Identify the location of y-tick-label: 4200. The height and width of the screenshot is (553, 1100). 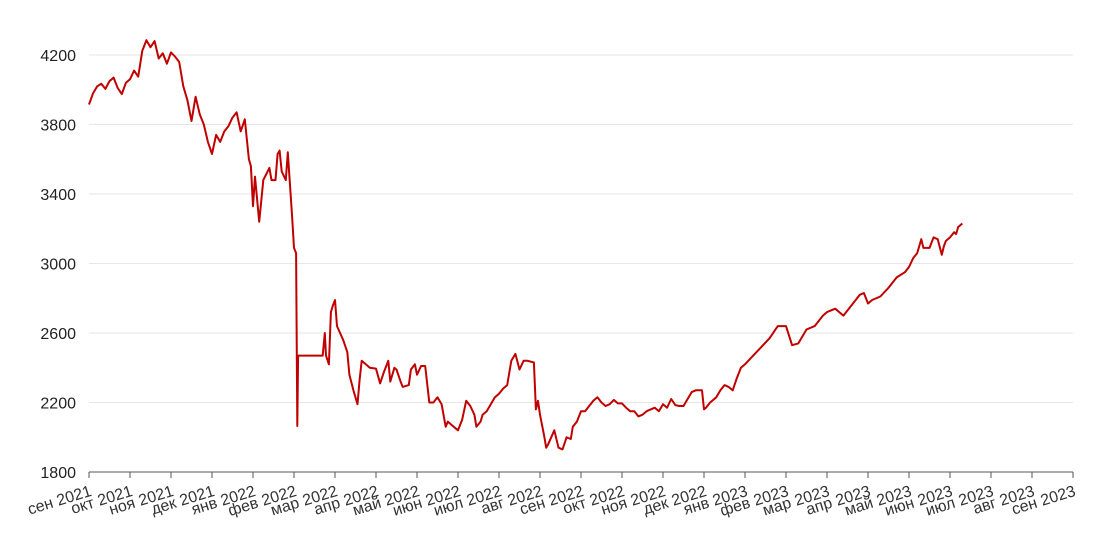
(58, 56).